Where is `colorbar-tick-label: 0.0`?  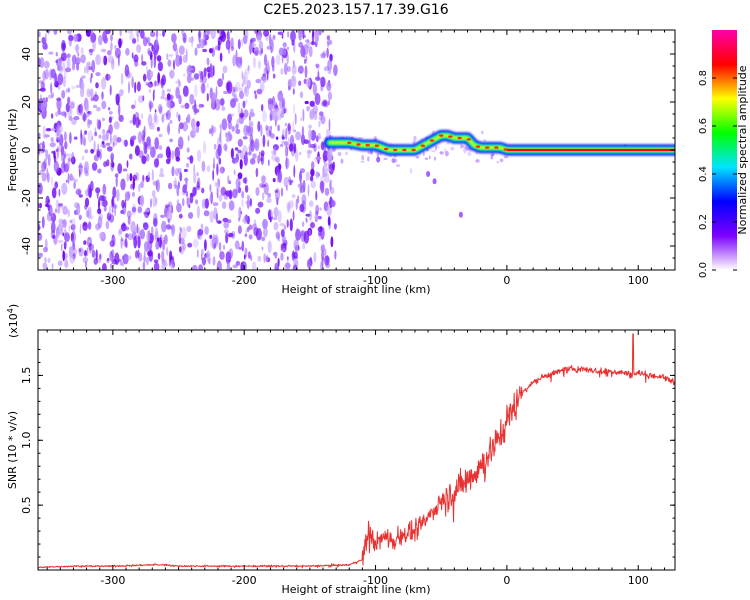
colorbar-tick-label: 0.0 is located at coordinates (703, 270).